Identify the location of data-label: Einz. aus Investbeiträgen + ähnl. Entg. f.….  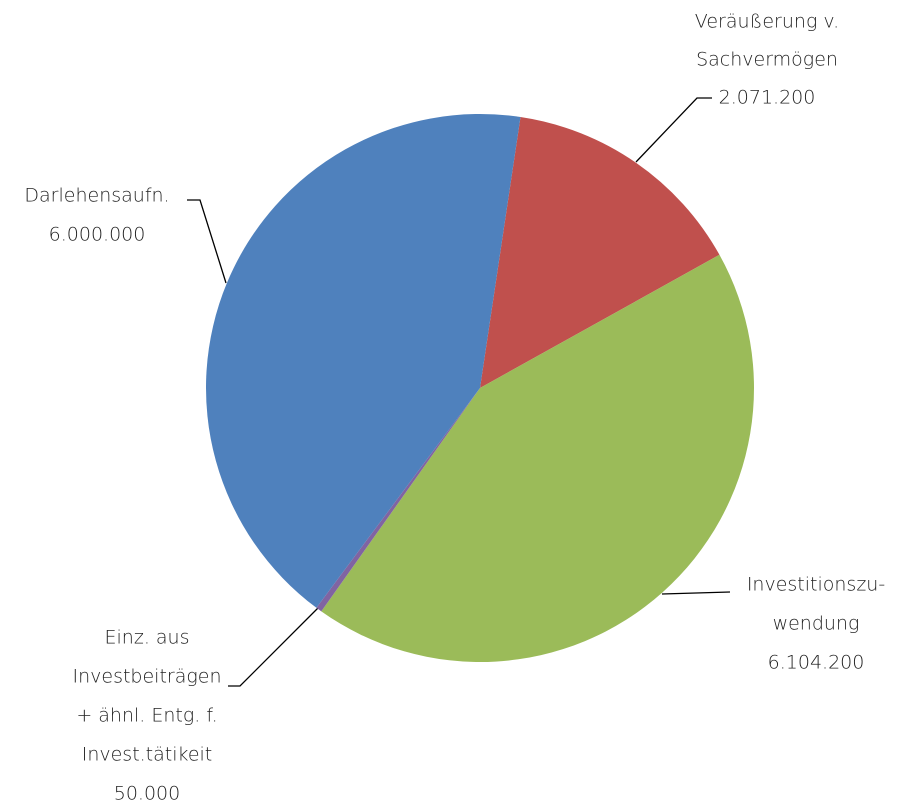
(147, 716).